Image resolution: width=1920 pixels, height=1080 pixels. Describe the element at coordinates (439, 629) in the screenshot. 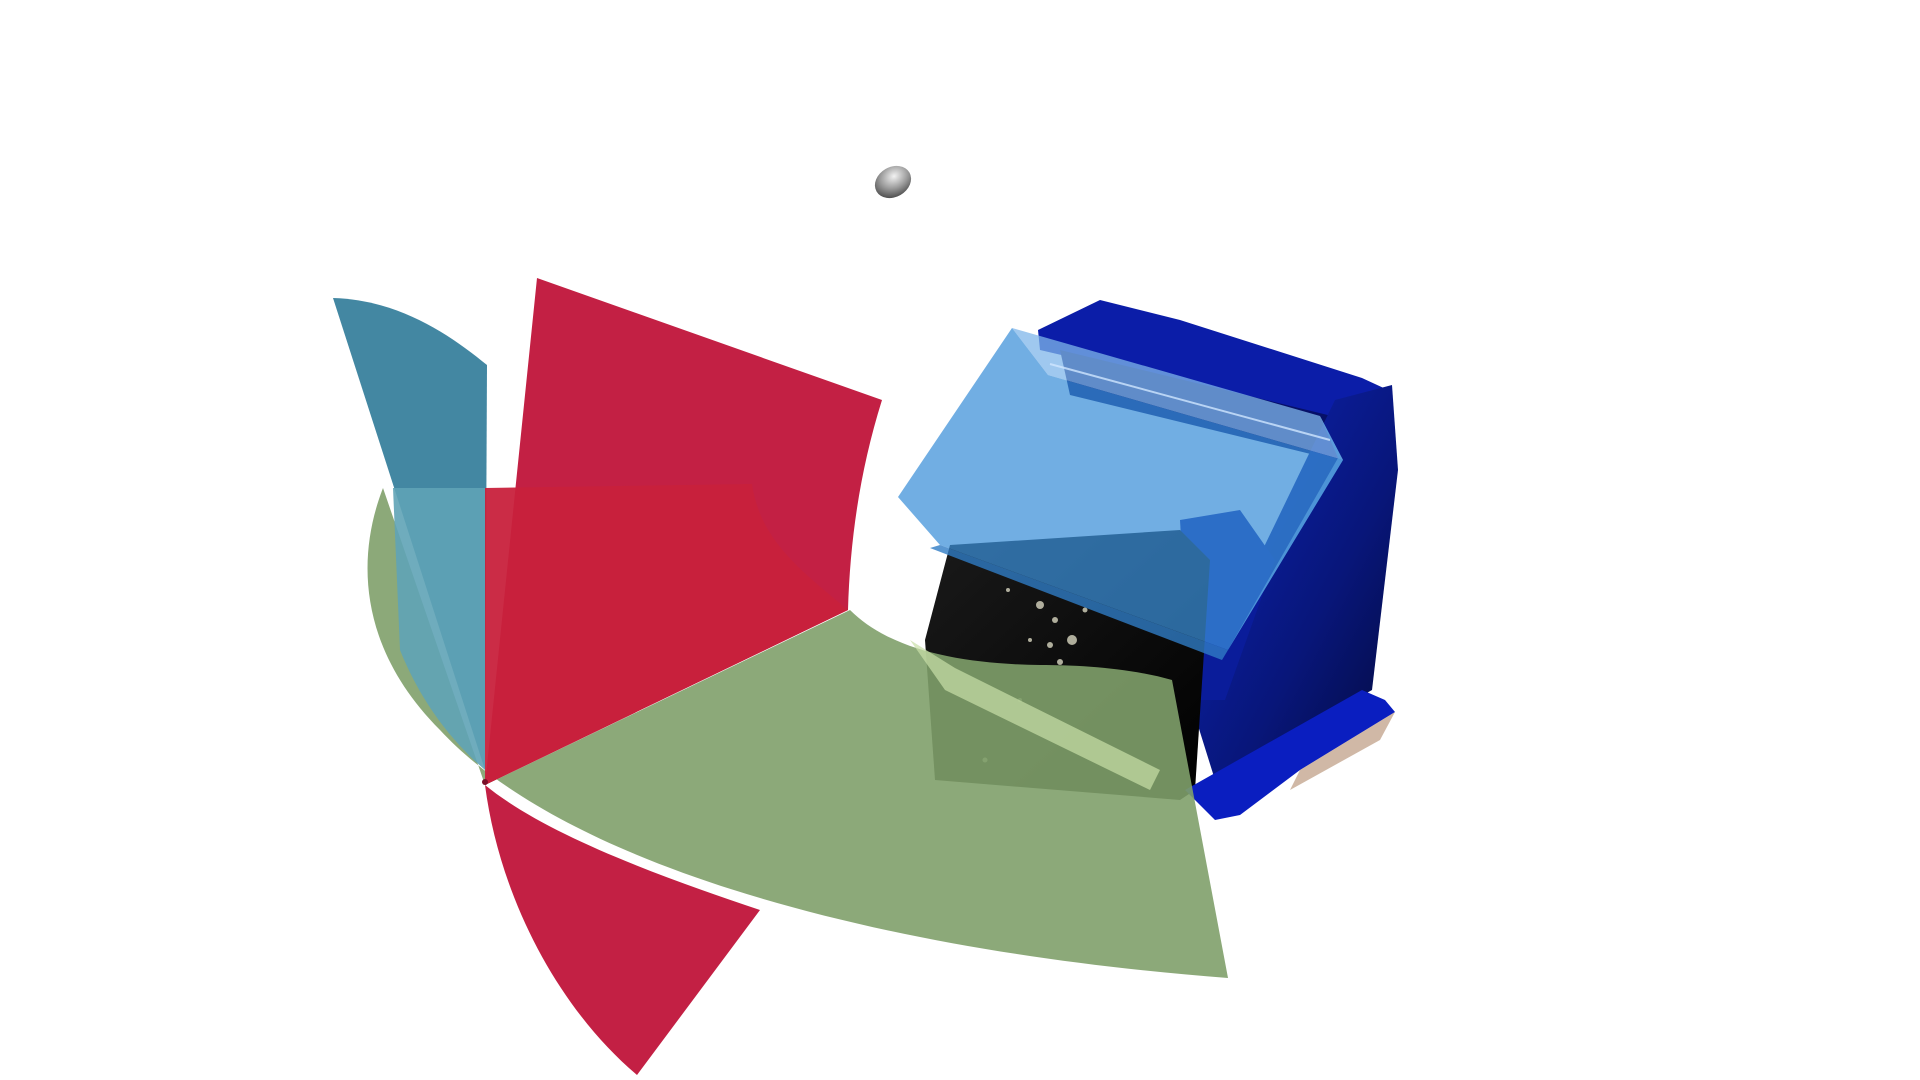

I see `gizmo-overlap-blue-green` at that location.